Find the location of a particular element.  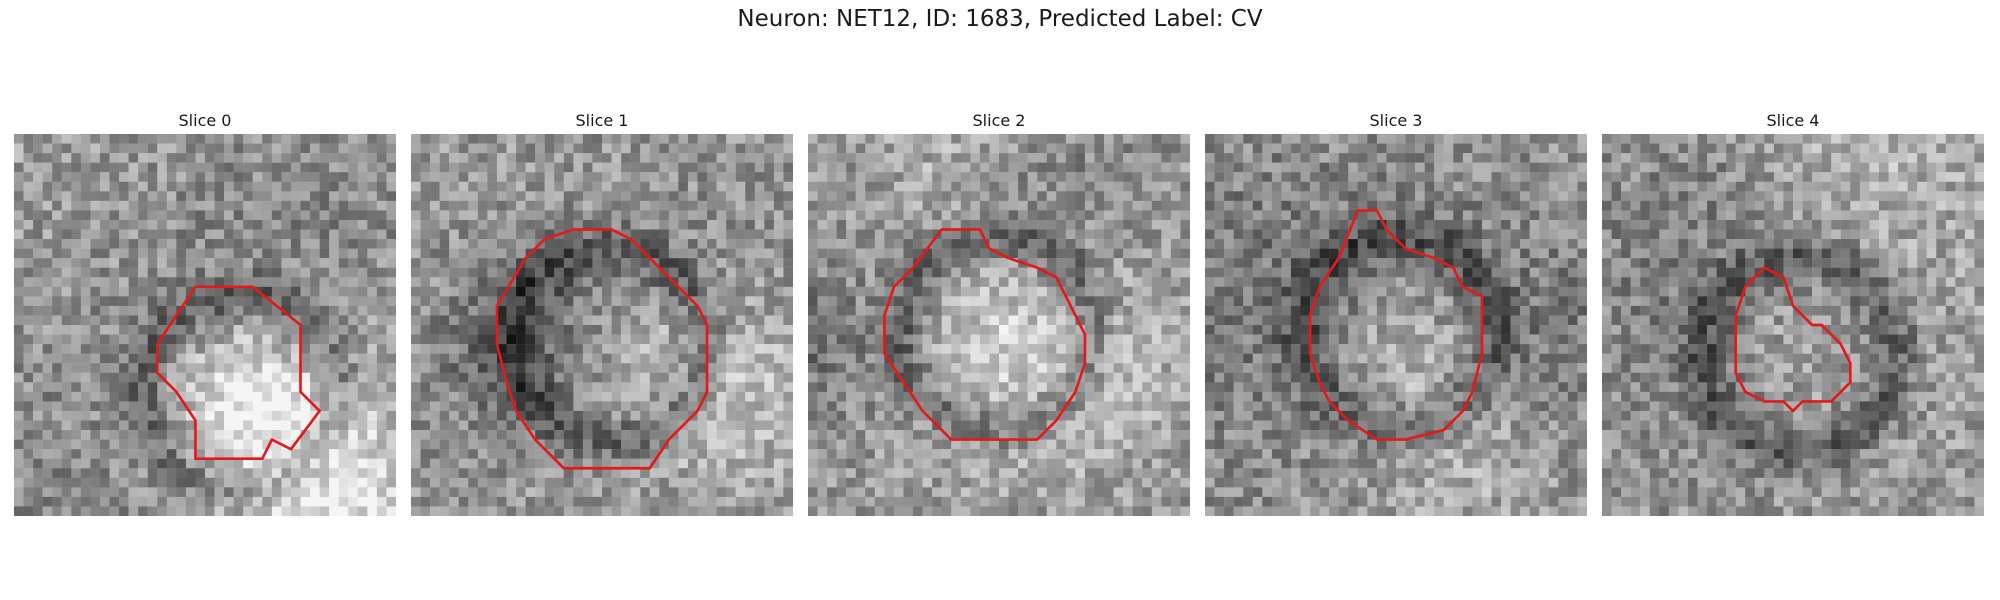

pixel-grid is located at coordinates (1396, 325).